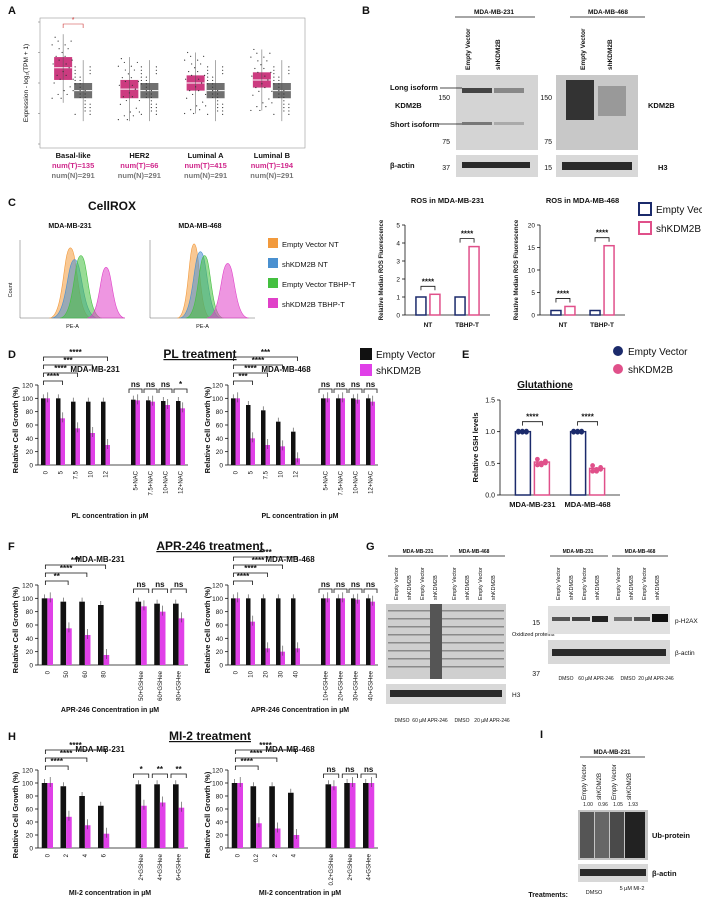 The image size is (702, 900). I want to click on actin-label: β-actin, so click(402, 165).